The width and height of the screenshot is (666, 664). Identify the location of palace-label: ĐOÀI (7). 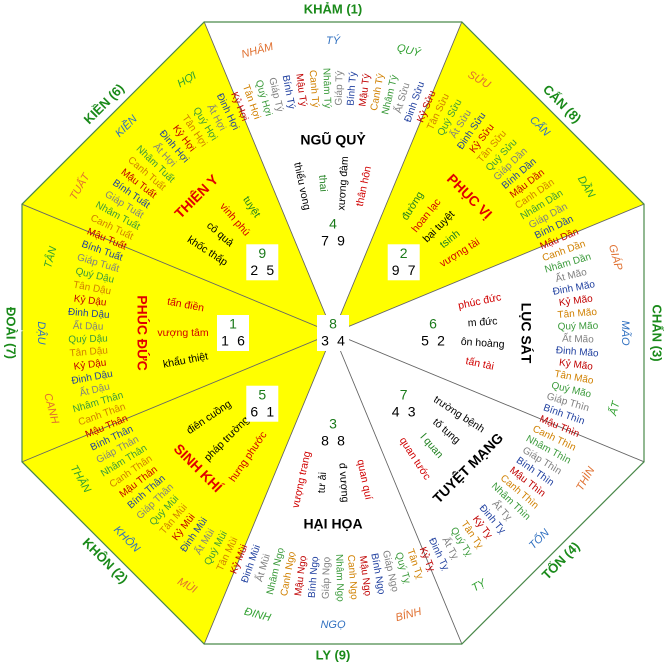
(11, 333).